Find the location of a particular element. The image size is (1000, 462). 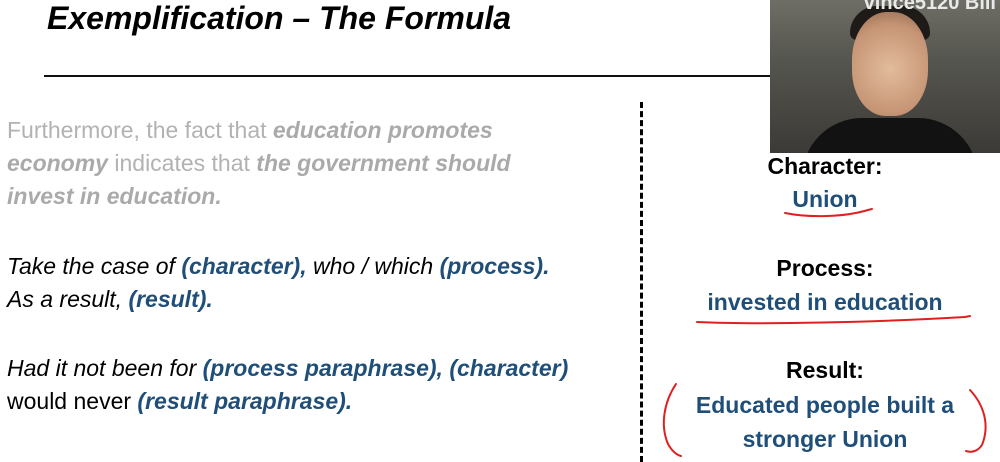

process-label: Process: is located at coordinates (825, 268).